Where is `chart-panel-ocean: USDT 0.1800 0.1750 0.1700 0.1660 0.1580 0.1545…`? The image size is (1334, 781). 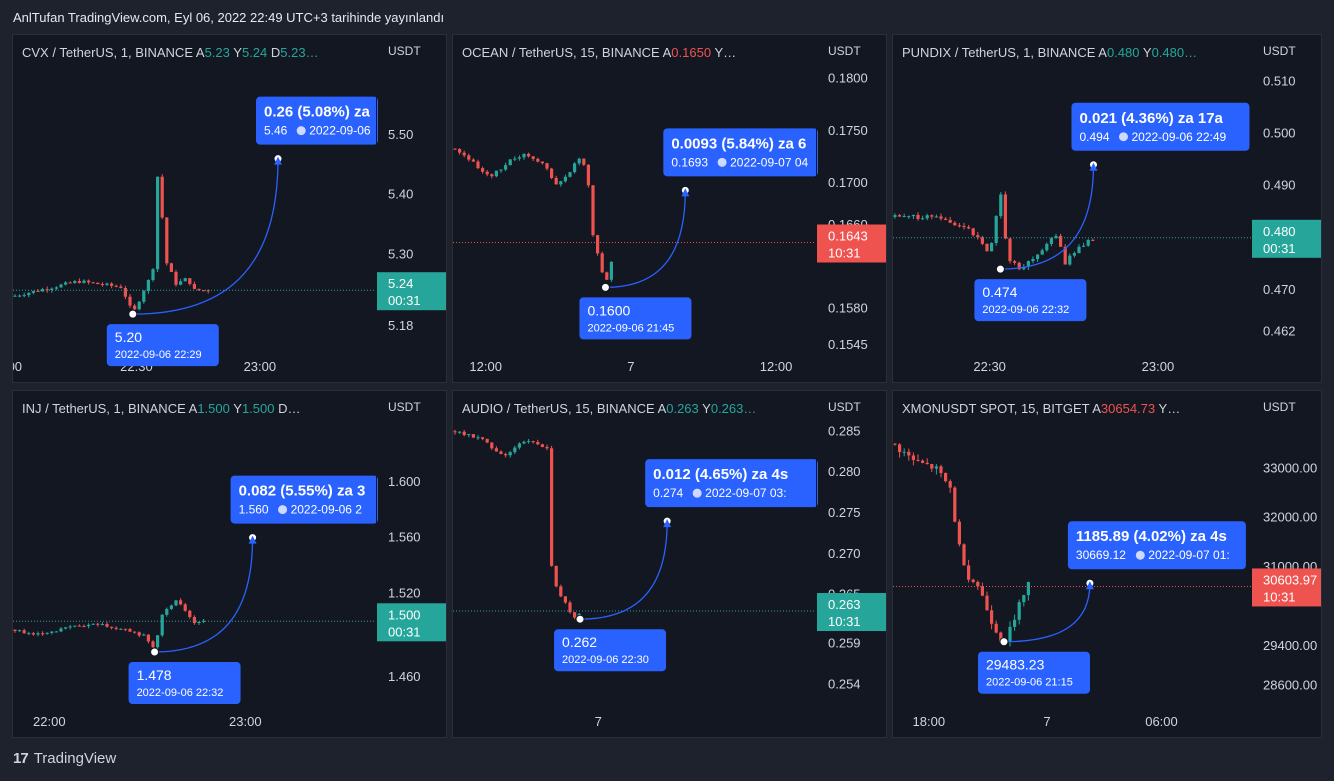
chart-panel-ocean: USDT 0.1800 0.1750 0.1700 0.1660 0.1580 0.1545… is located at coordinates (669, 208).